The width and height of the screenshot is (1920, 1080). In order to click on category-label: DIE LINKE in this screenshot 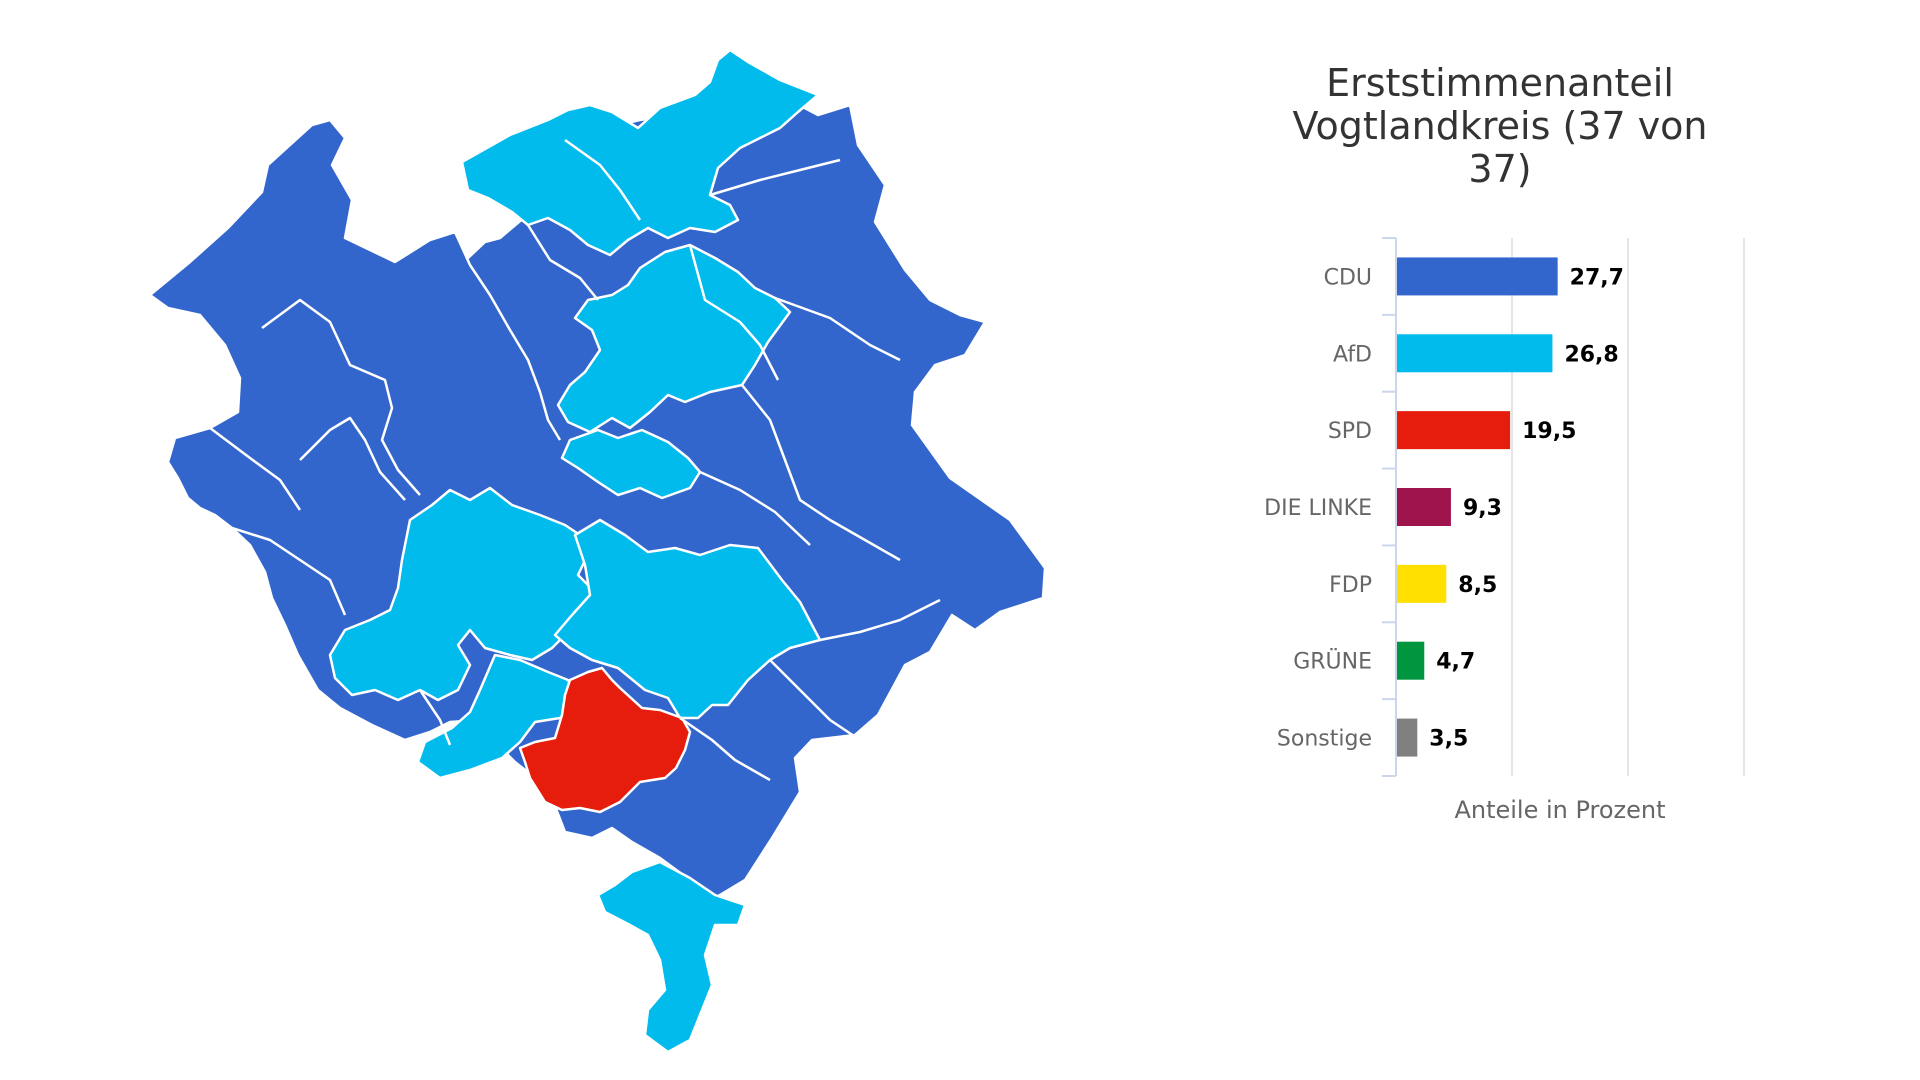, I will do `click(1318, 508)`.